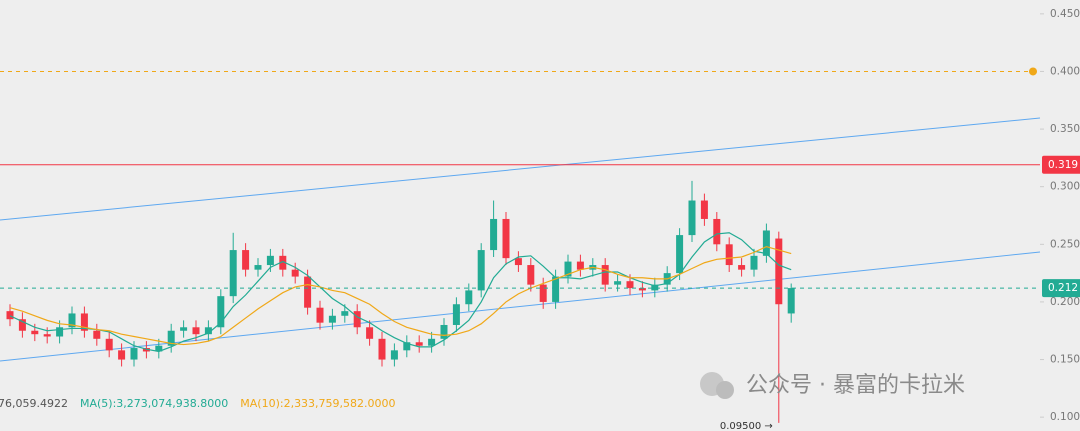 The width and height of the screenshot is (1080, 431). What do you see at coordinates (1065, 14) in the screenshot?
I see `y-tick-label: 0.450` at bounding box center [1065, 14].